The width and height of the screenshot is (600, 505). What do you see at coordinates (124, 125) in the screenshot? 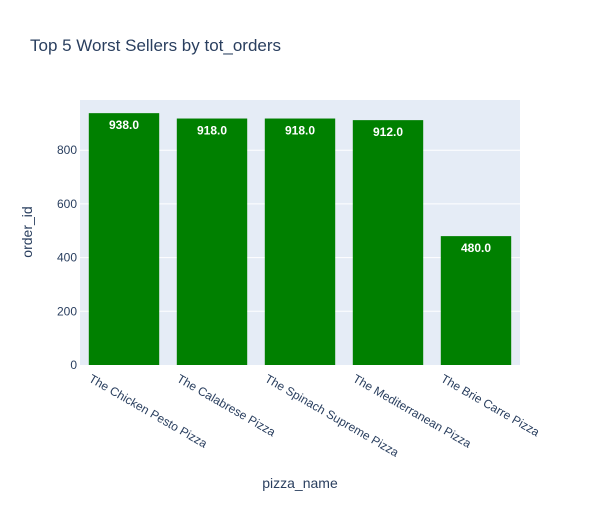
I see `bar-data-label: 938.0` at bounding box center [124, 125].